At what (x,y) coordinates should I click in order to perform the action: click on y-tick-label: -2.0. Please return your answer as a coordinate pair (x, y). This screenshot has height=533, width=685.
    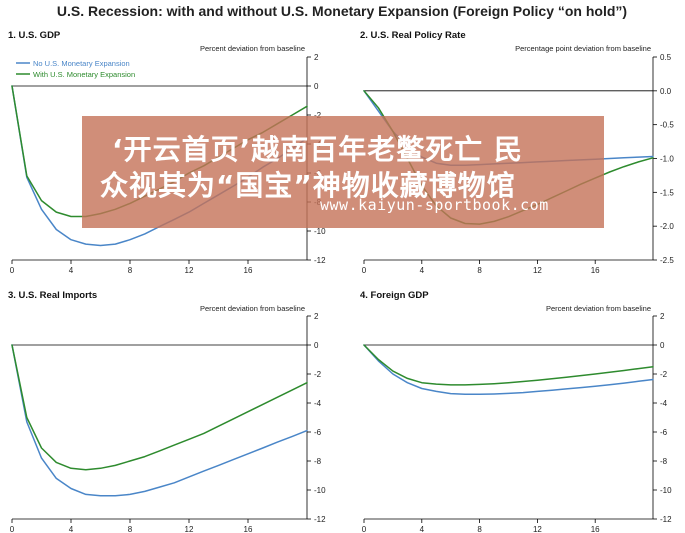
    Looking at the image, I should click on (667, 226).